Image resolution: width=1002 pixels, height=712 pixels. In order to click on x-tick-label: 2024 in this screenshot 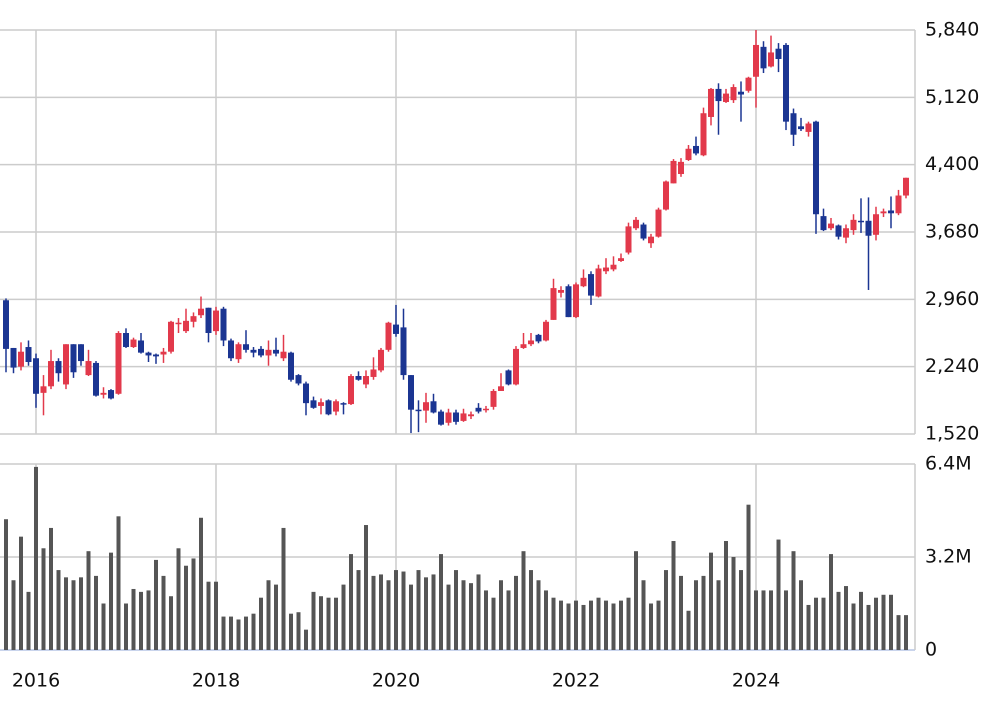, I will do `click(756, 681)`.